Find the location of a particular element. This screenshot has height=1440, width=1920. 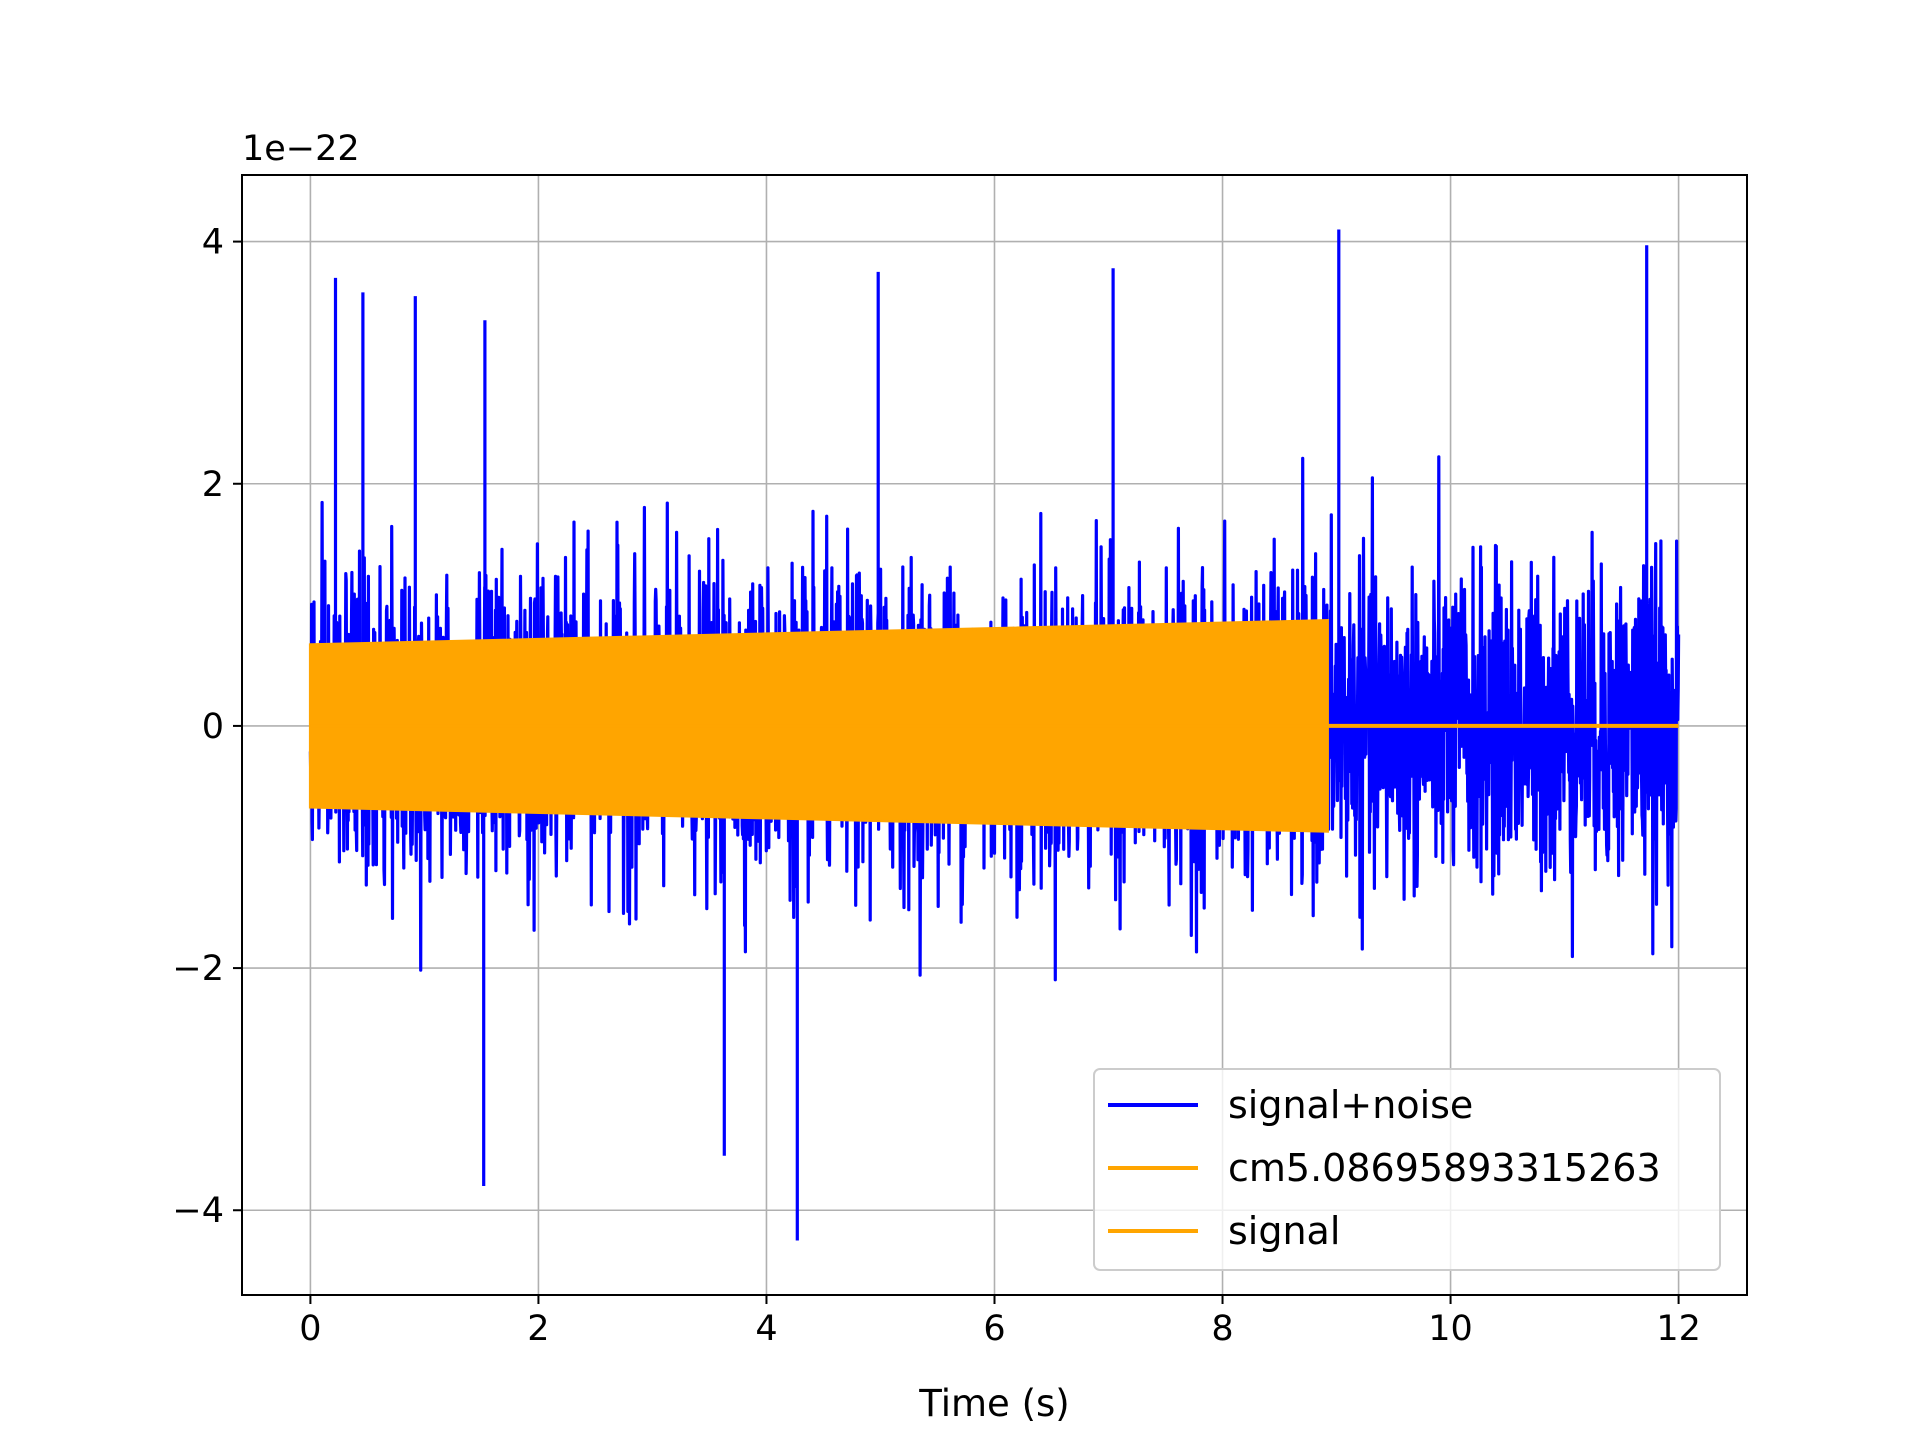

legend-label: signal is located at coordinates (1284, 1231).